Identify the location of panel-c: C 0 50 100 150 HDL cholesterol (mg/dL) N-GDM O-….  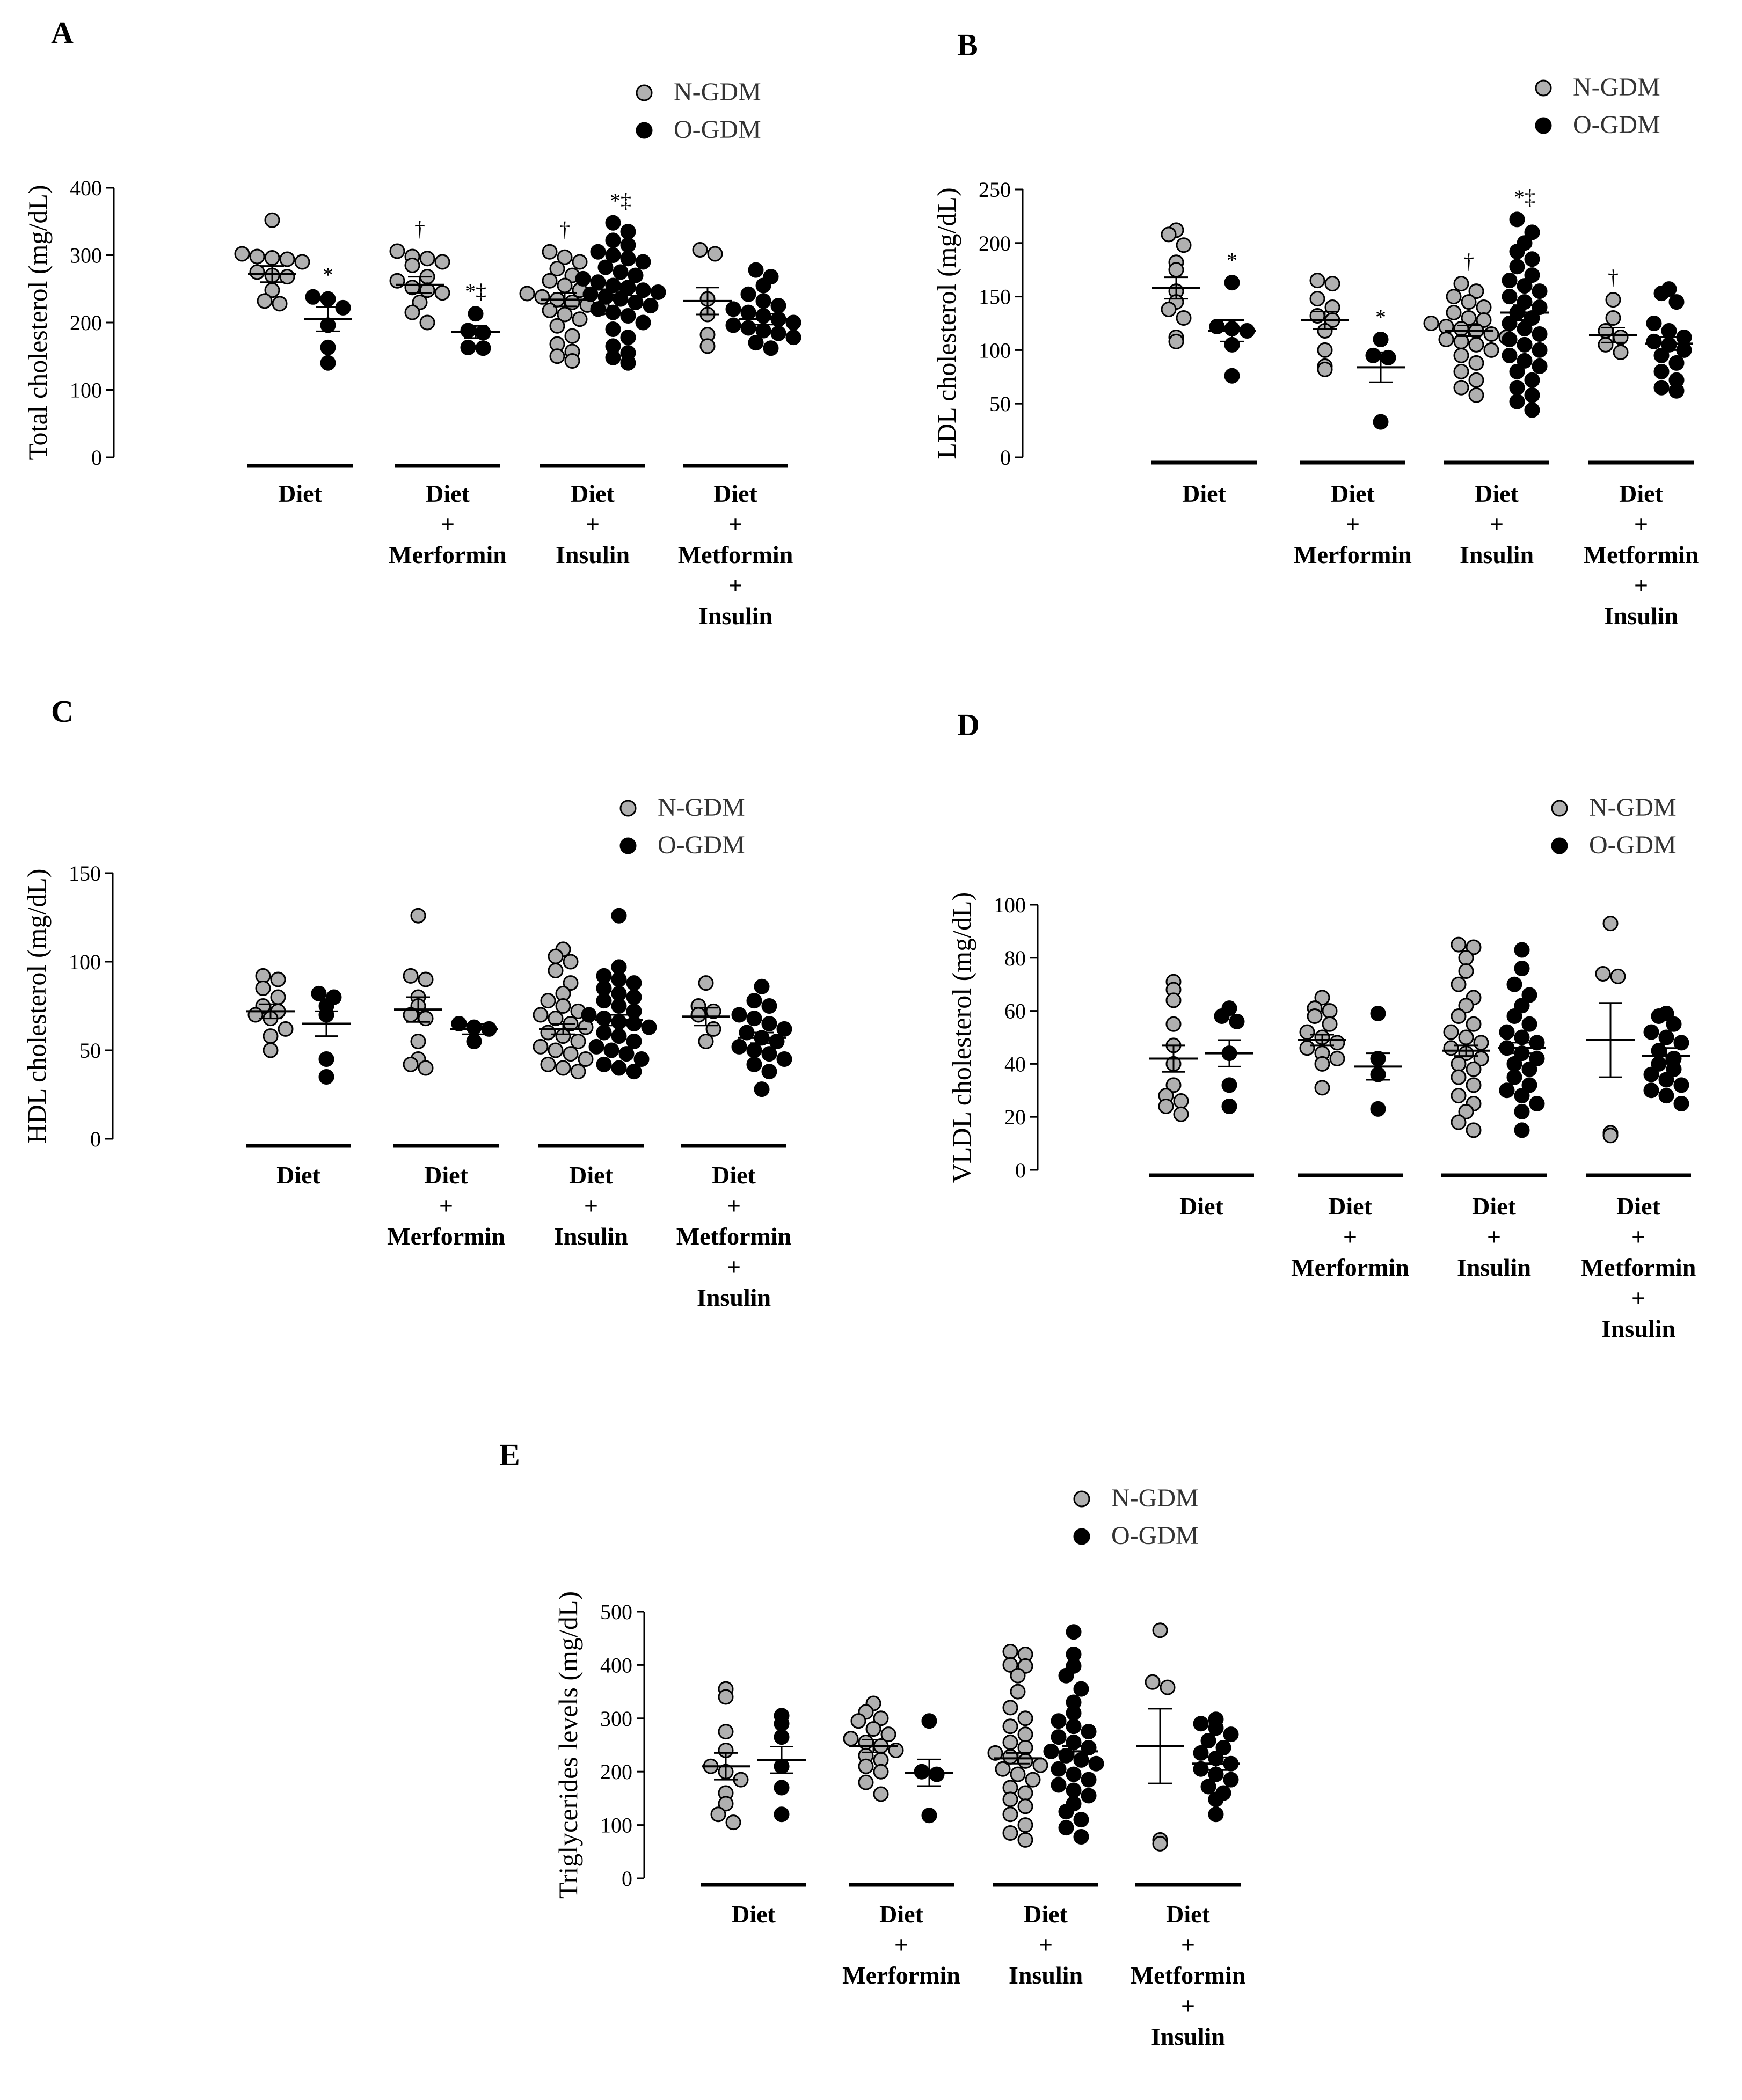
(407, 1002).